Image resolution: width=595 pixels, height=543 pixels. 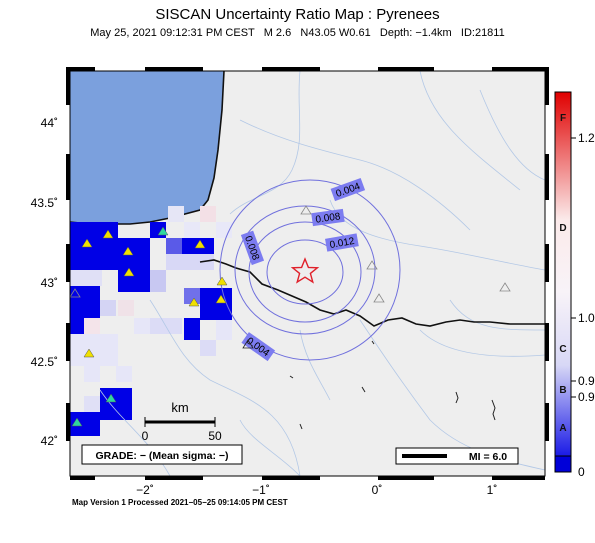 What do you see at coordinates (562, 349) in the screenshot?
I see `colorbar-letter: C` at bounding box center [562, 349].